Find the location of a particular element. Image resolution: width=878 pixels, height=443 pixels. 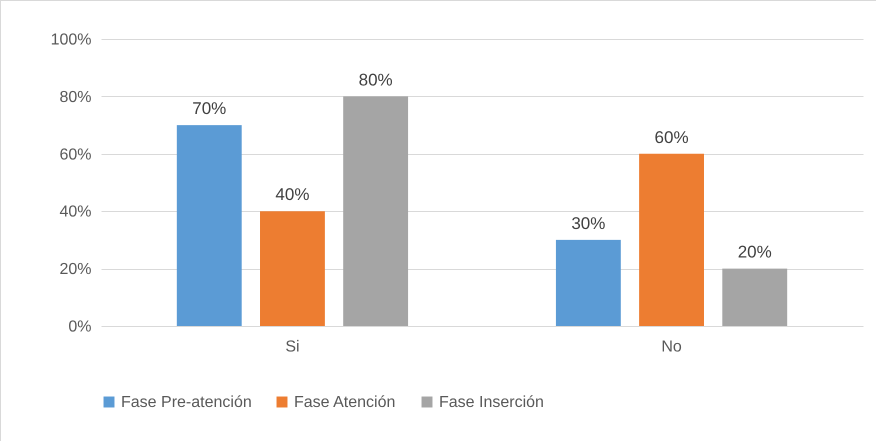

x-tick-label: Si is located at coordinates (292, 347).